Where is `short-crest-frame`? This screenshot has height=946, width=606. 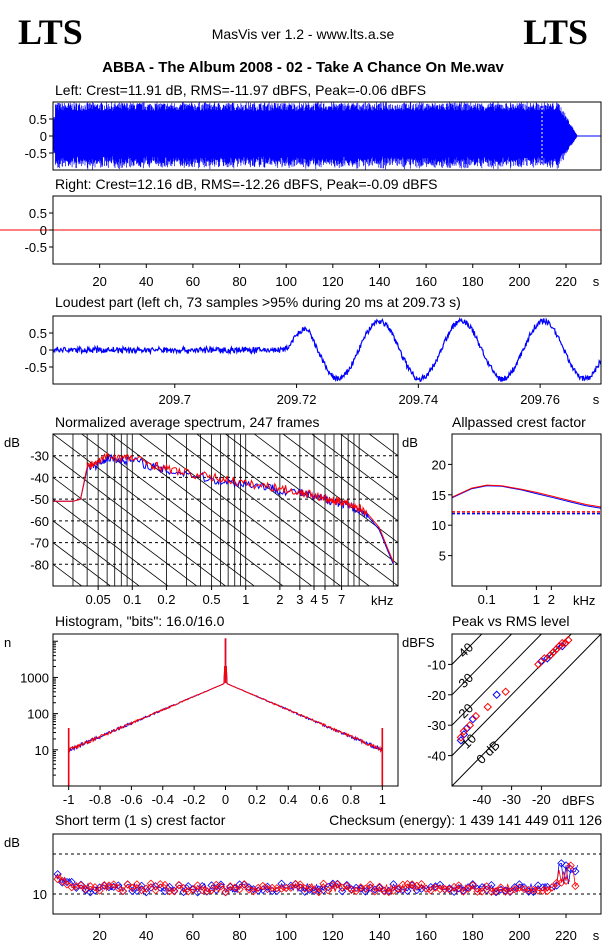
short-crest-frame is located at coordinates (327, 874).